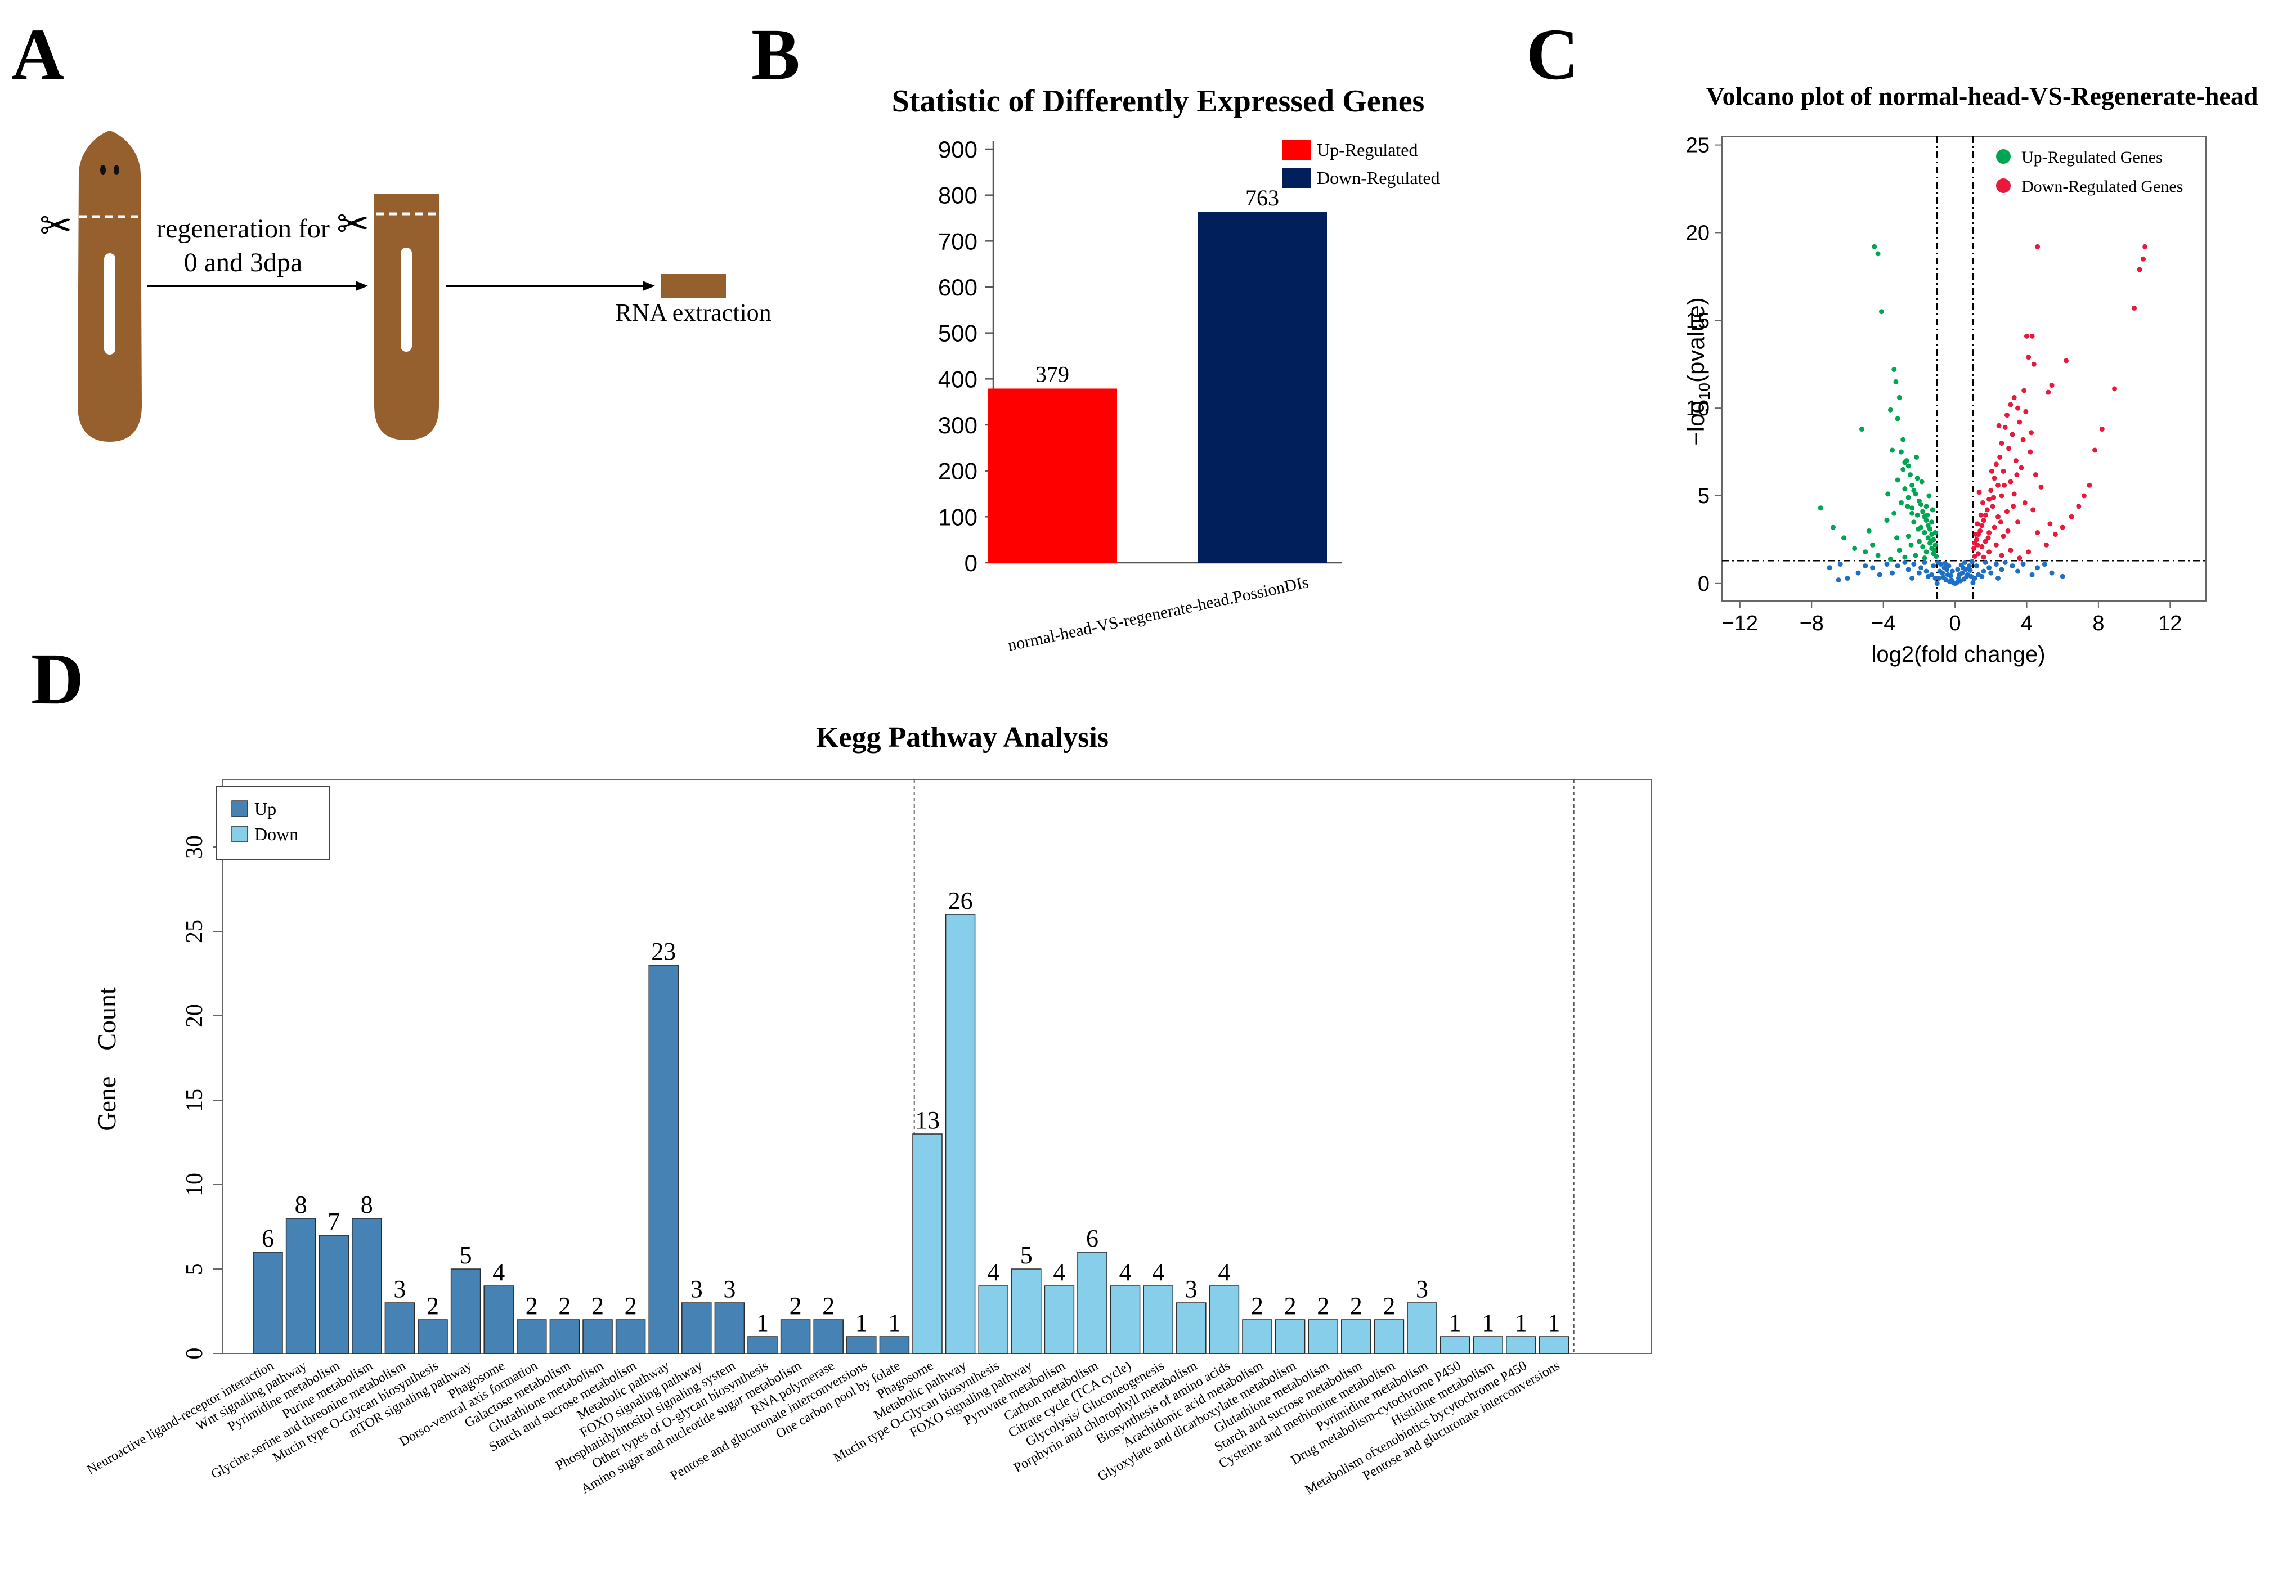  What do you see at coordinates (963, 738) in the screenshot?
I see `kegg-chart-title: Kegg Pathway Analysis` at bounding box center [963, 738].